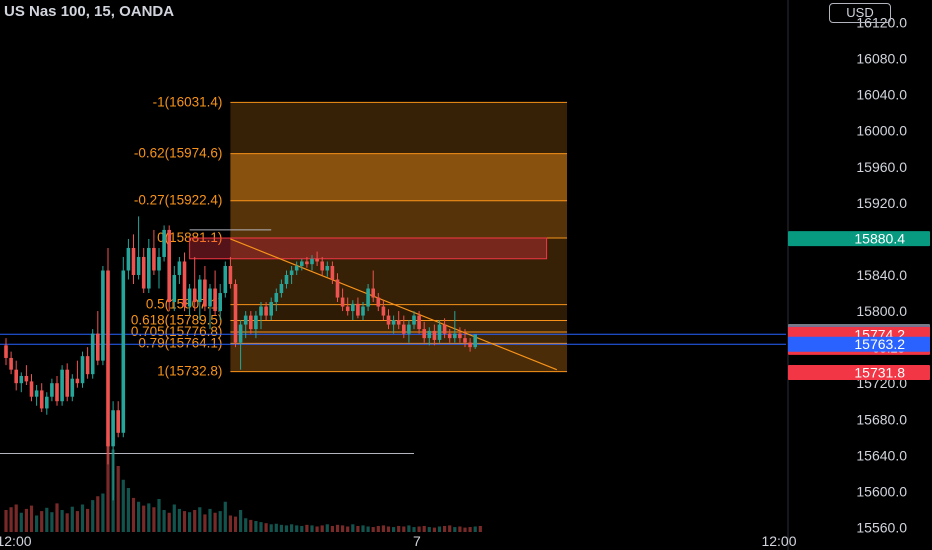 The image size is (932, 550). I want to click on y-tick-label: 15680.0, so click(881, 419).